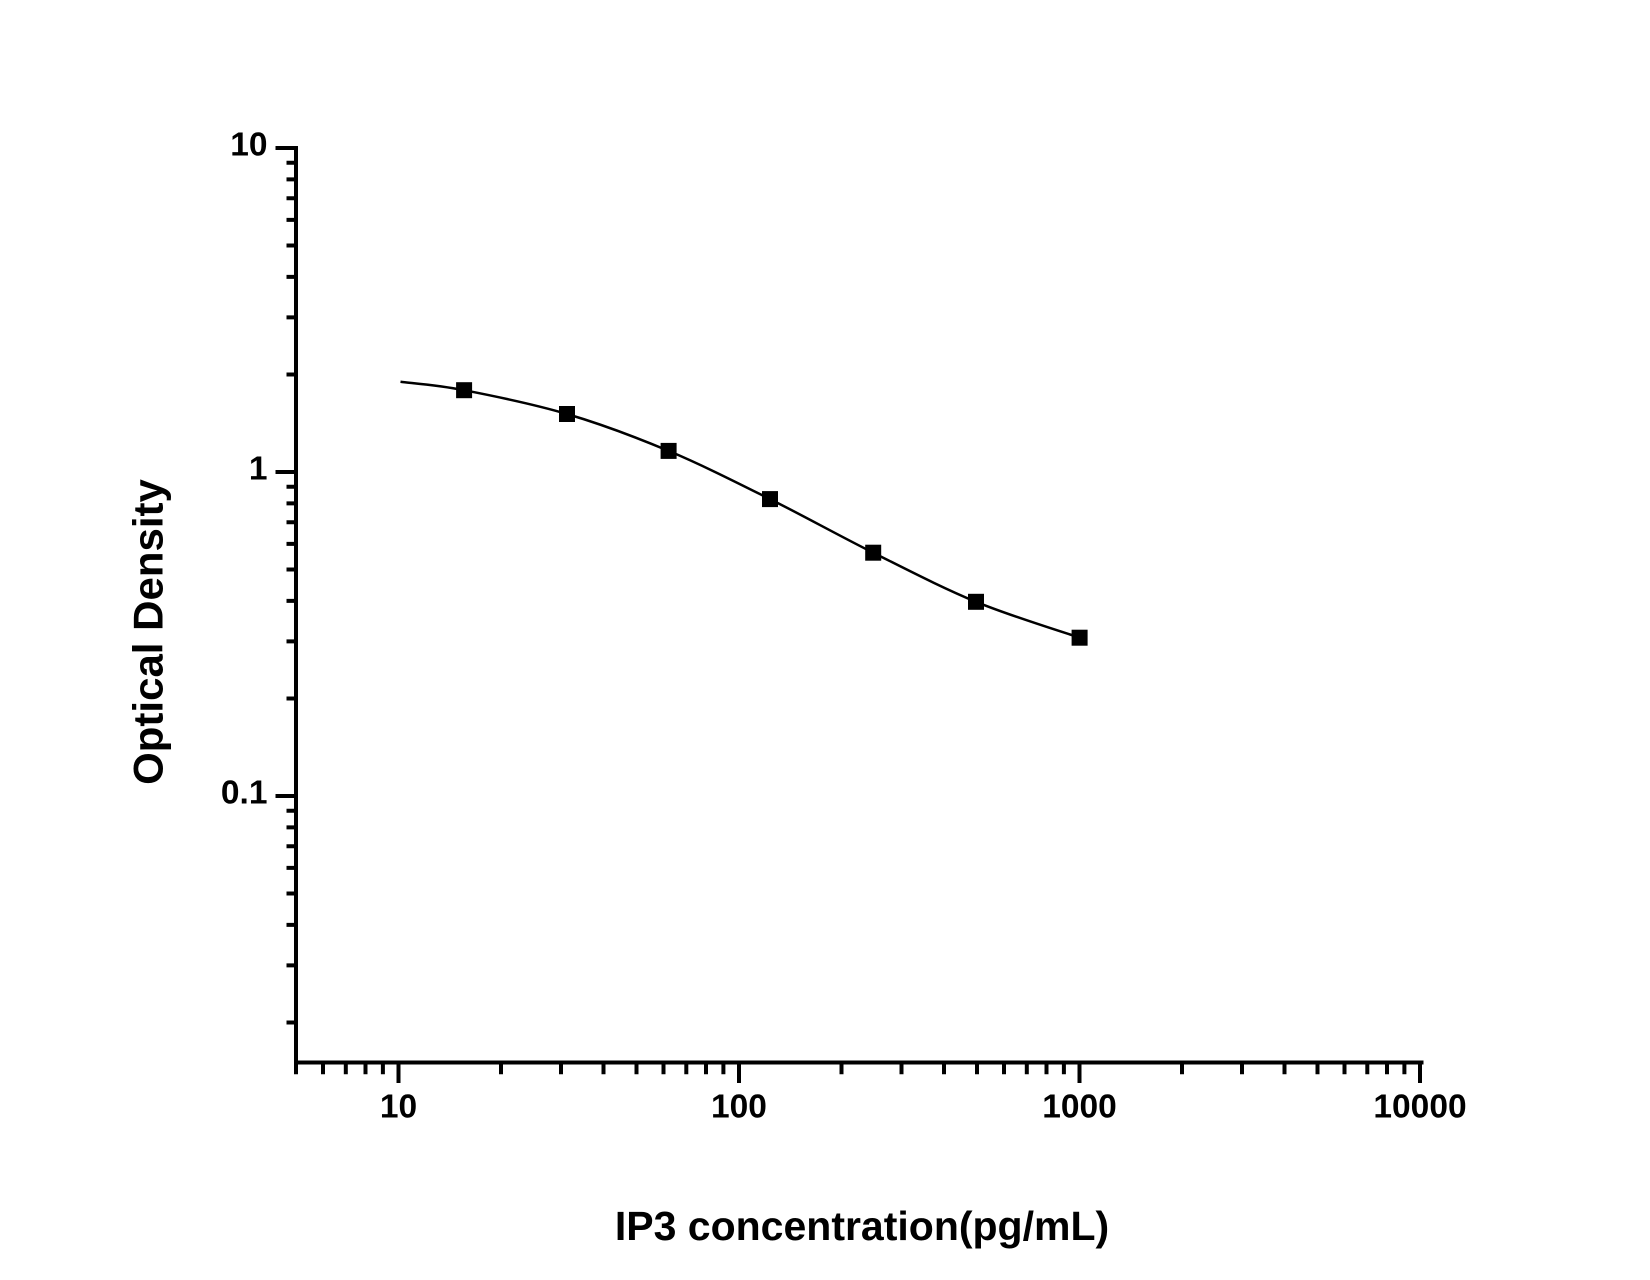 The image size is (1650, 1280). Describe the element at coordinates (1419, 1107) in the screenshot. I see `svg-text: 10000` at that location.